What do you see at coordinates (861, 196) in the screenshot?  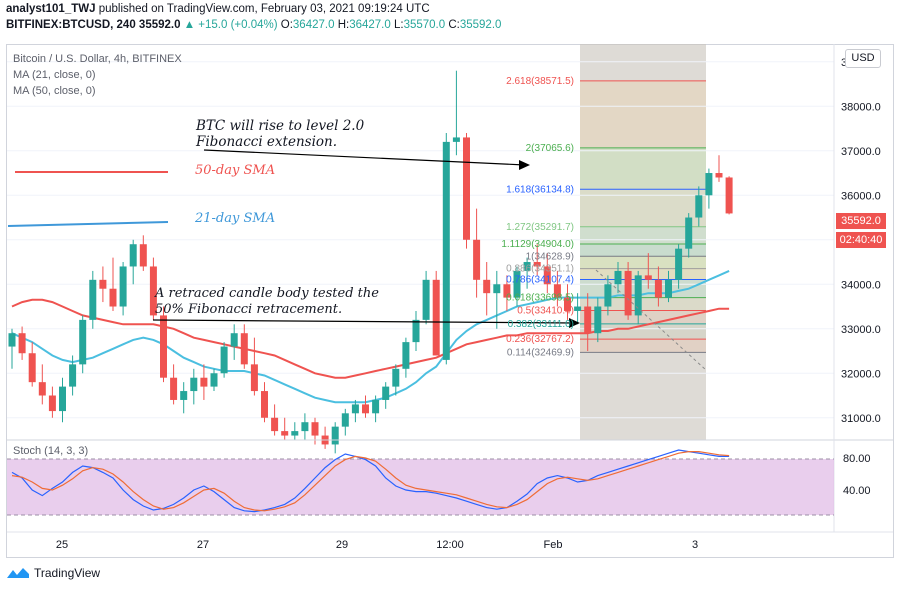 I see `y-tick-label: 36000.0` at bounding box center [861, 196].